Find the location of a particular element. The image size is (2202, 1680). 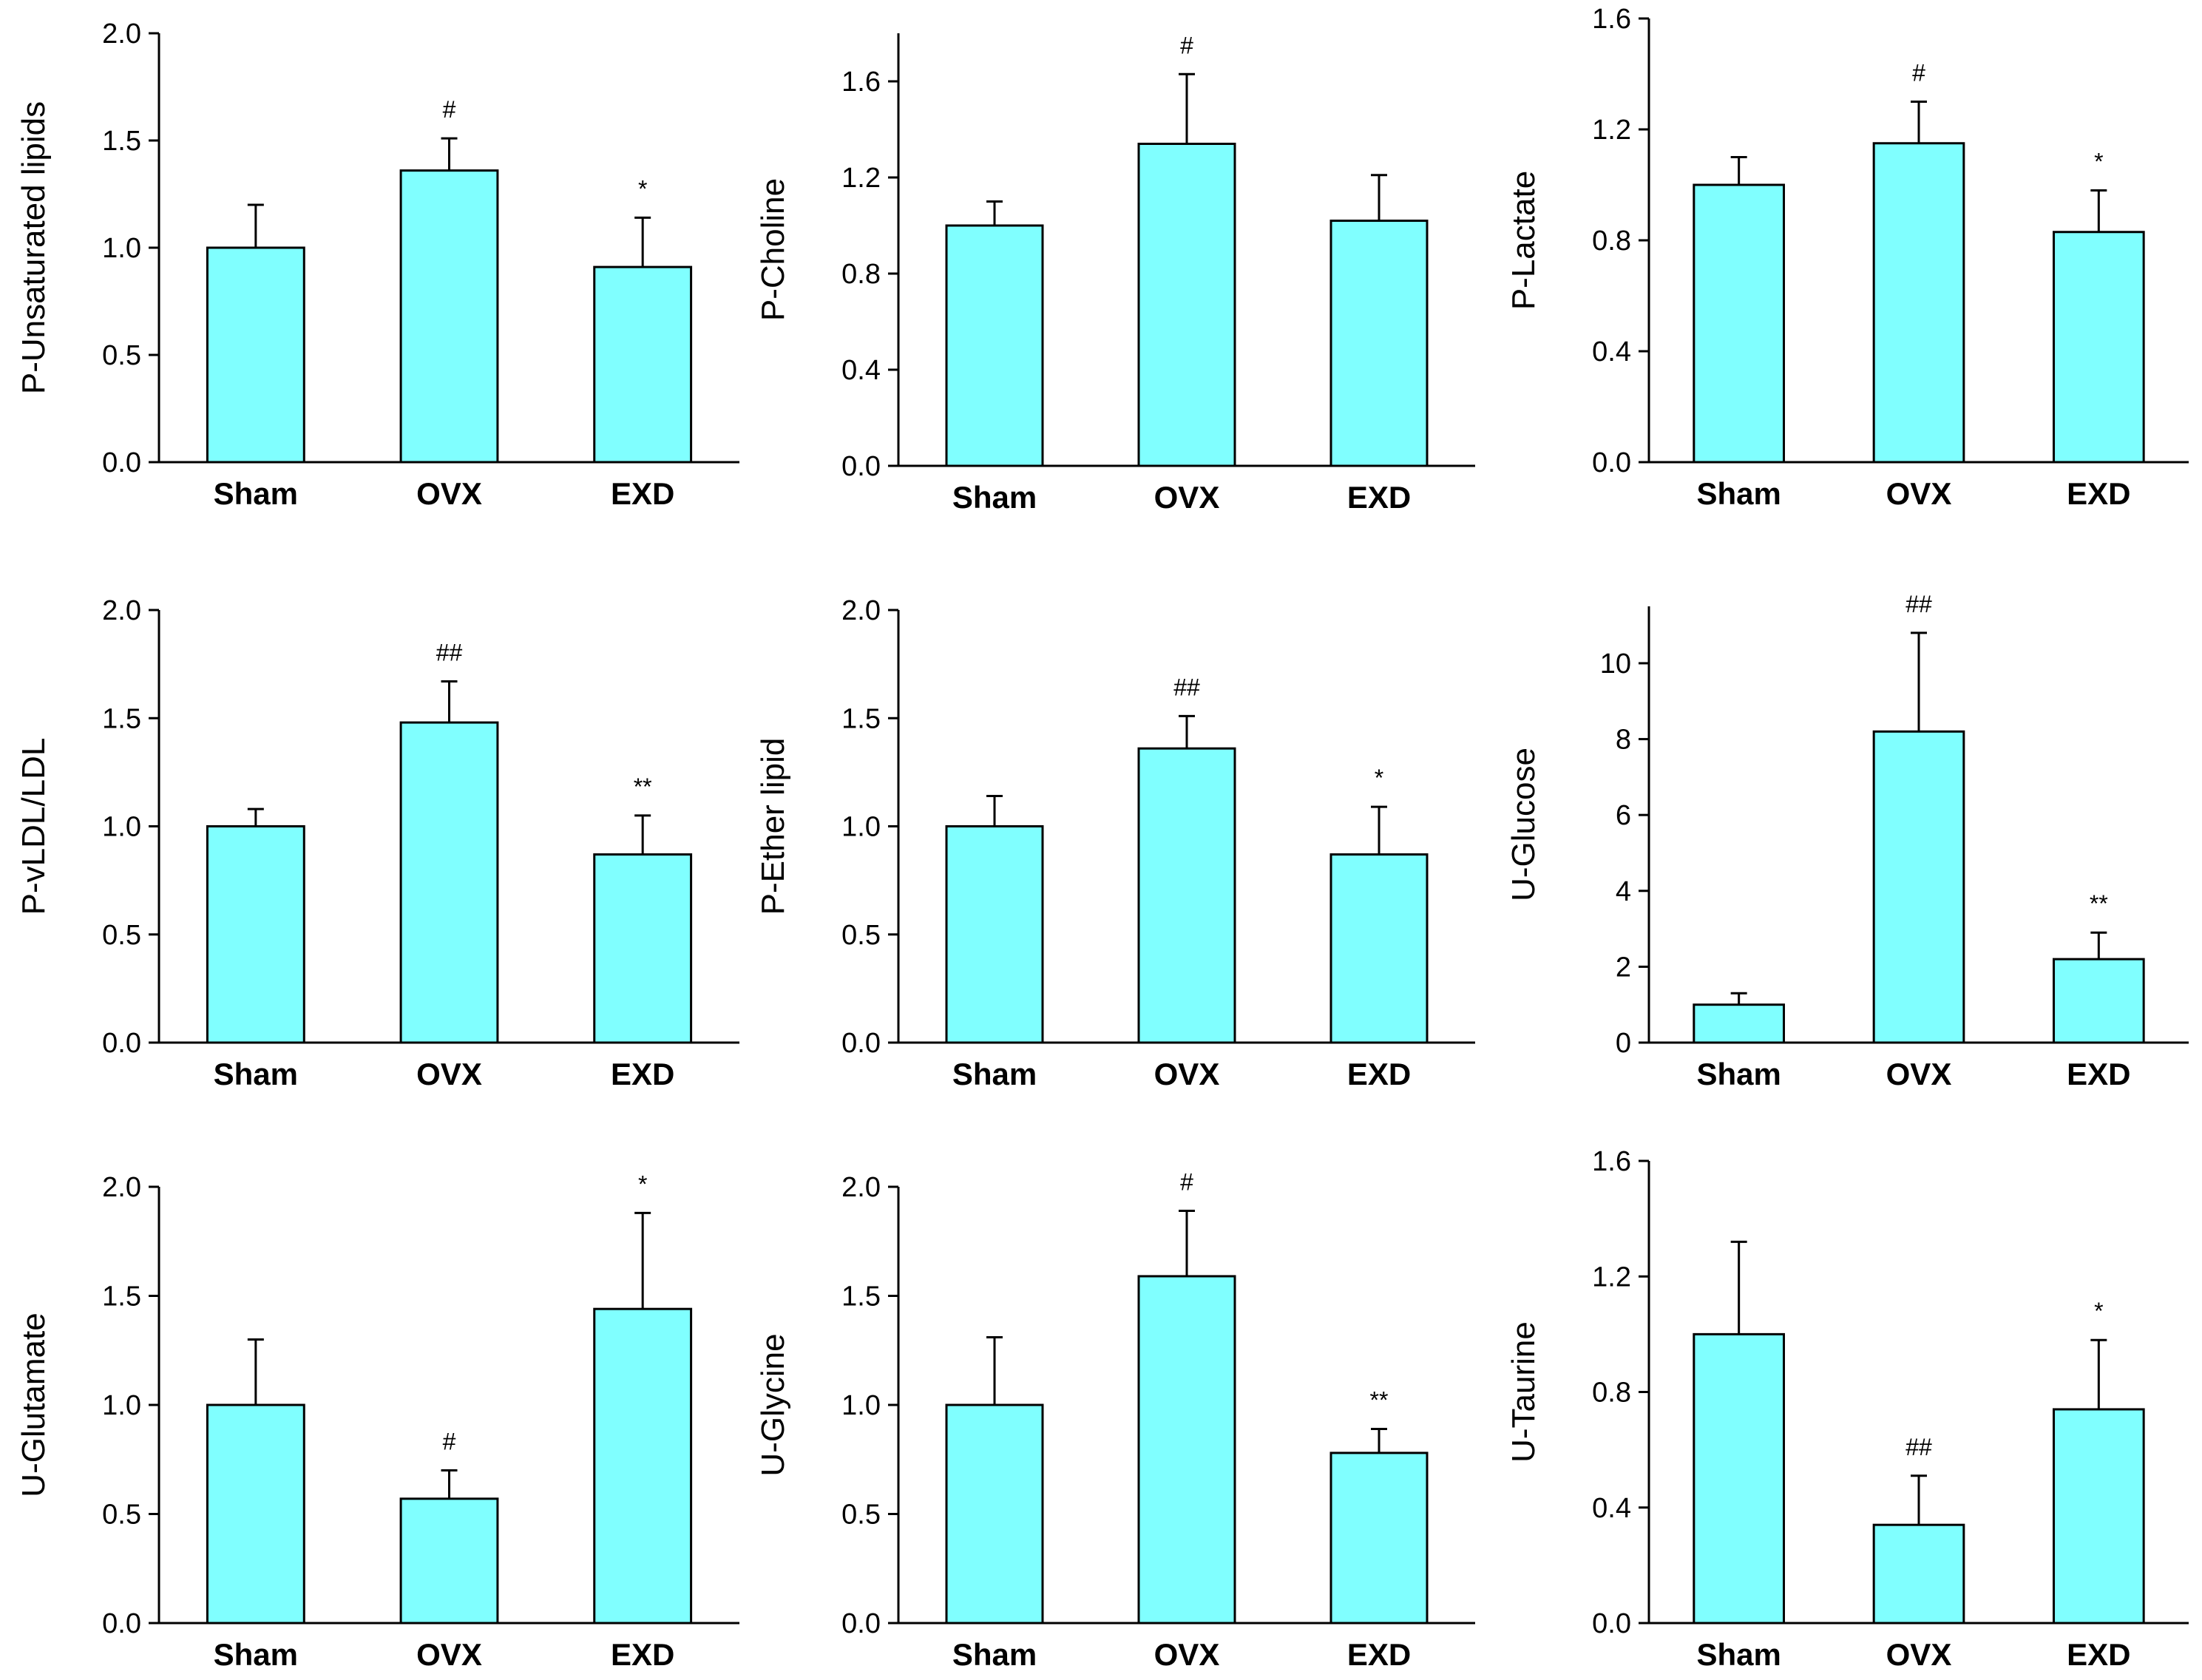

y-tick-label: 4 is located at coordinates (1623, 892).